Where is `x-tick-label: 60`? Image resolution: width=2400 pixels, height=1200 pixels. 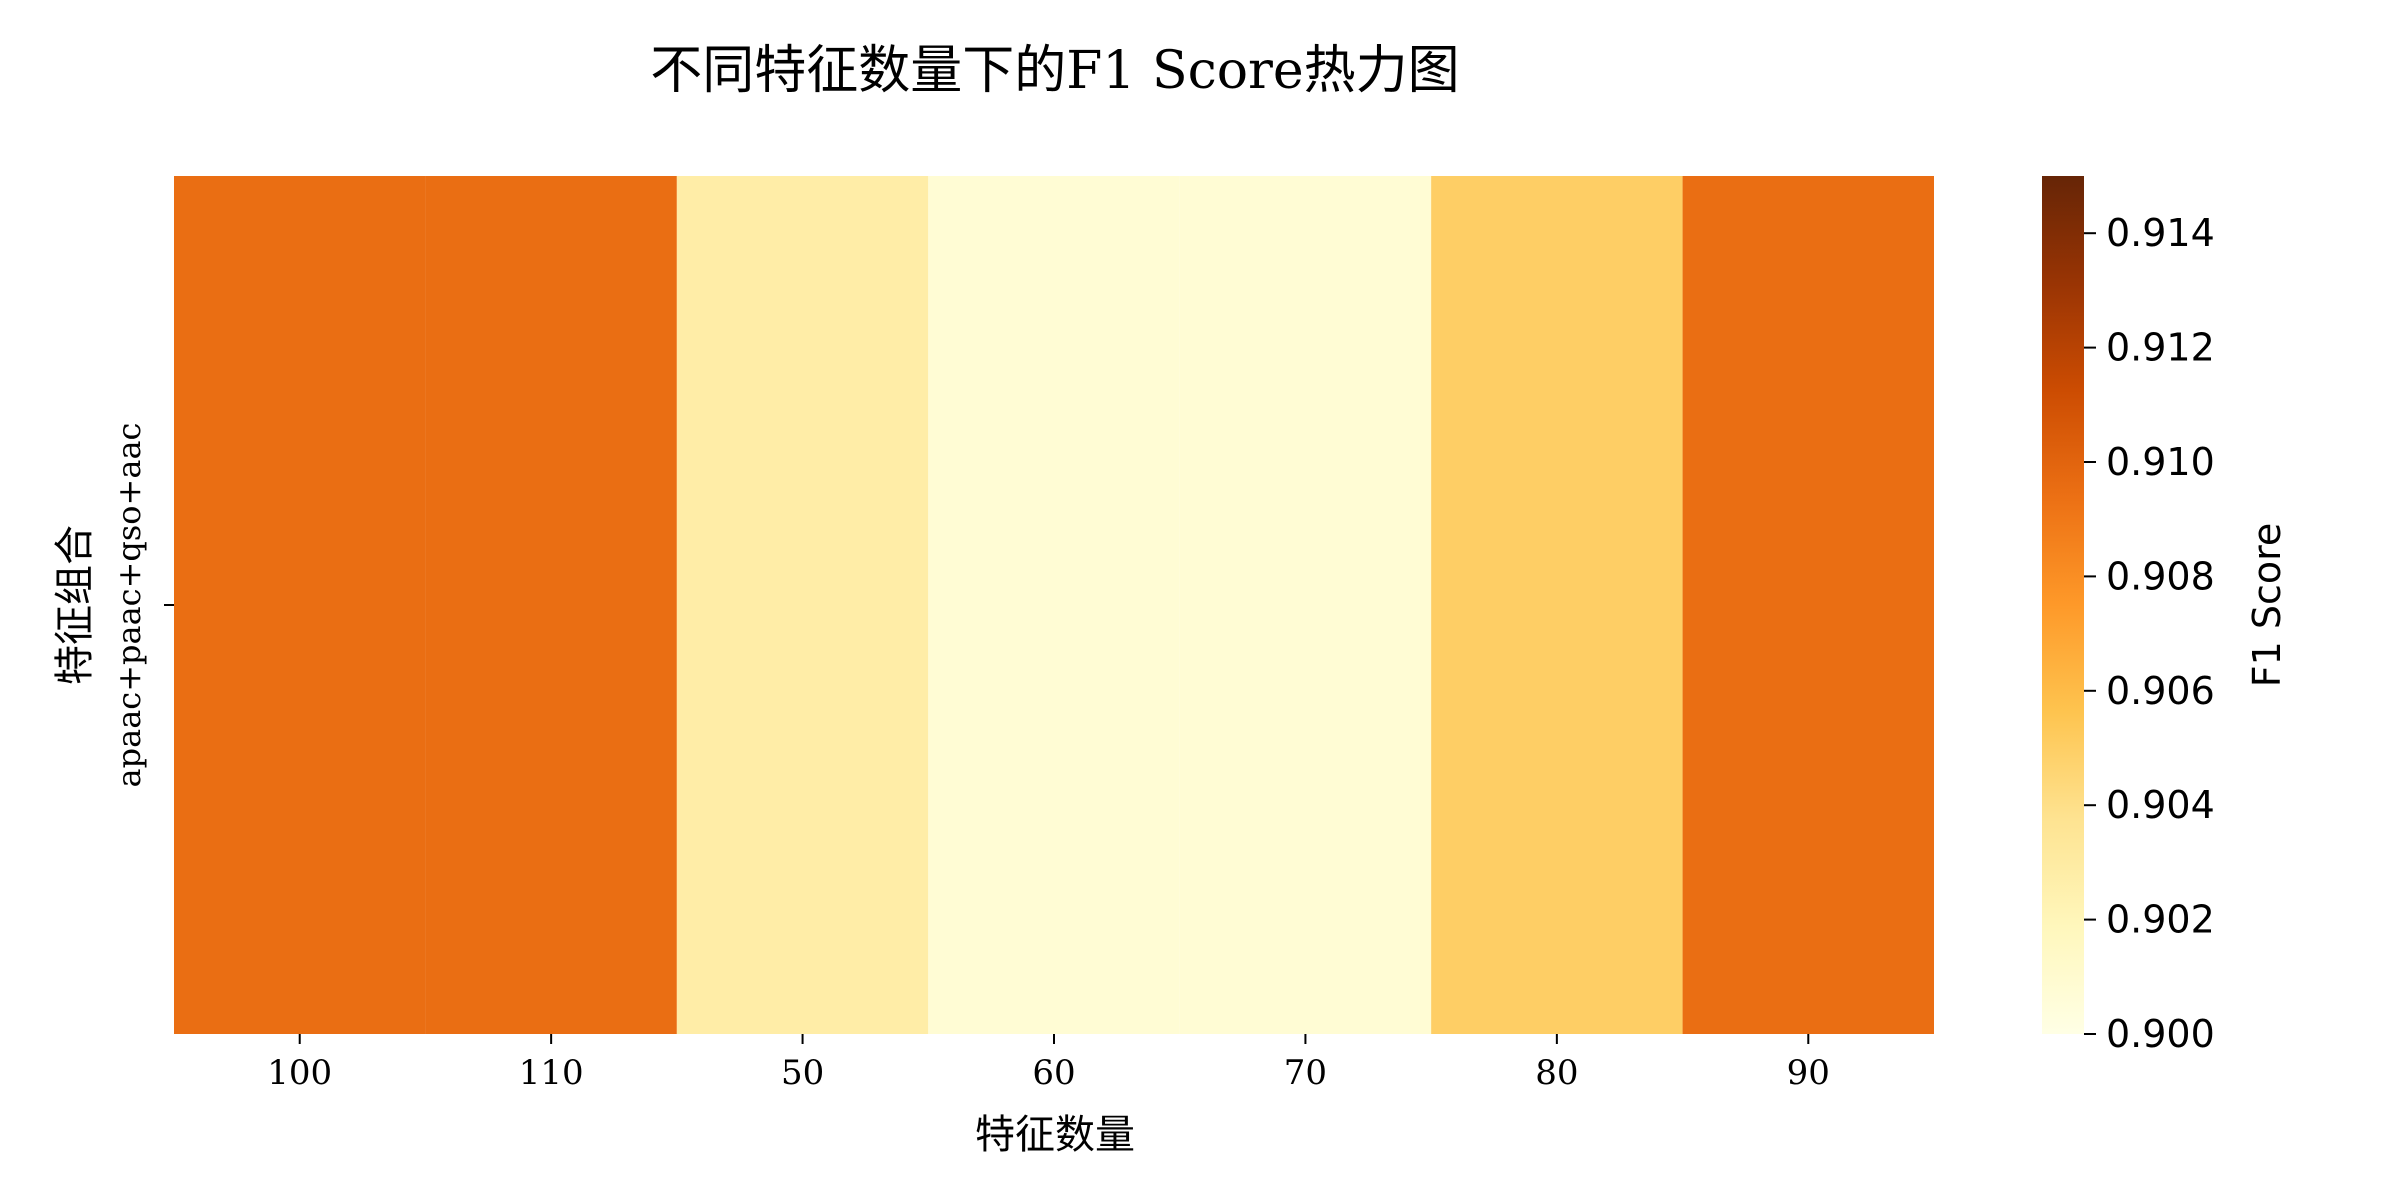 x-tick-label: 60 is located at coordinates (1053, 1073).